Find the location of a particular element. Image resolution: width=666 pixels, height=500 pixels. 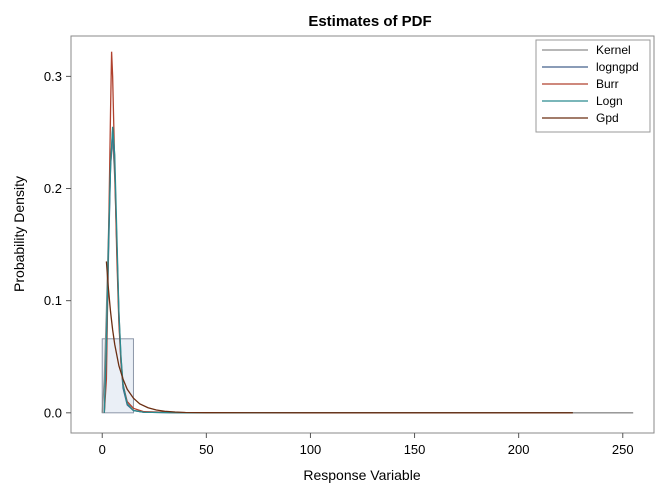

legend: Kernel logngpd Burr Logn Gpd is located at coordinates (593, 86).